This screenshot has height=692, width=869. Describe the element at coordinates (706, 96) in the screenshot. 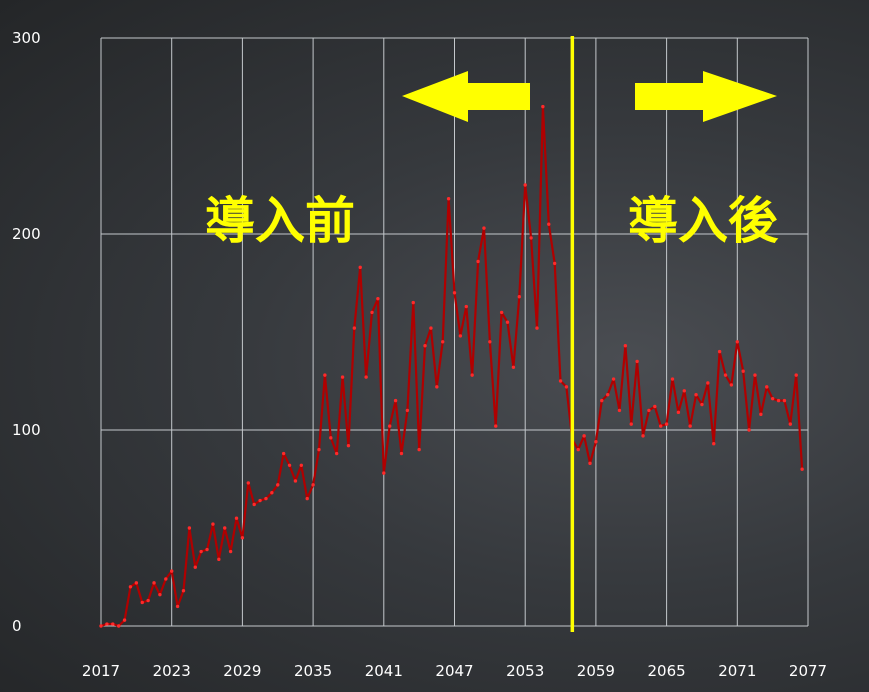

I see `right-arrow-icon` at that location.